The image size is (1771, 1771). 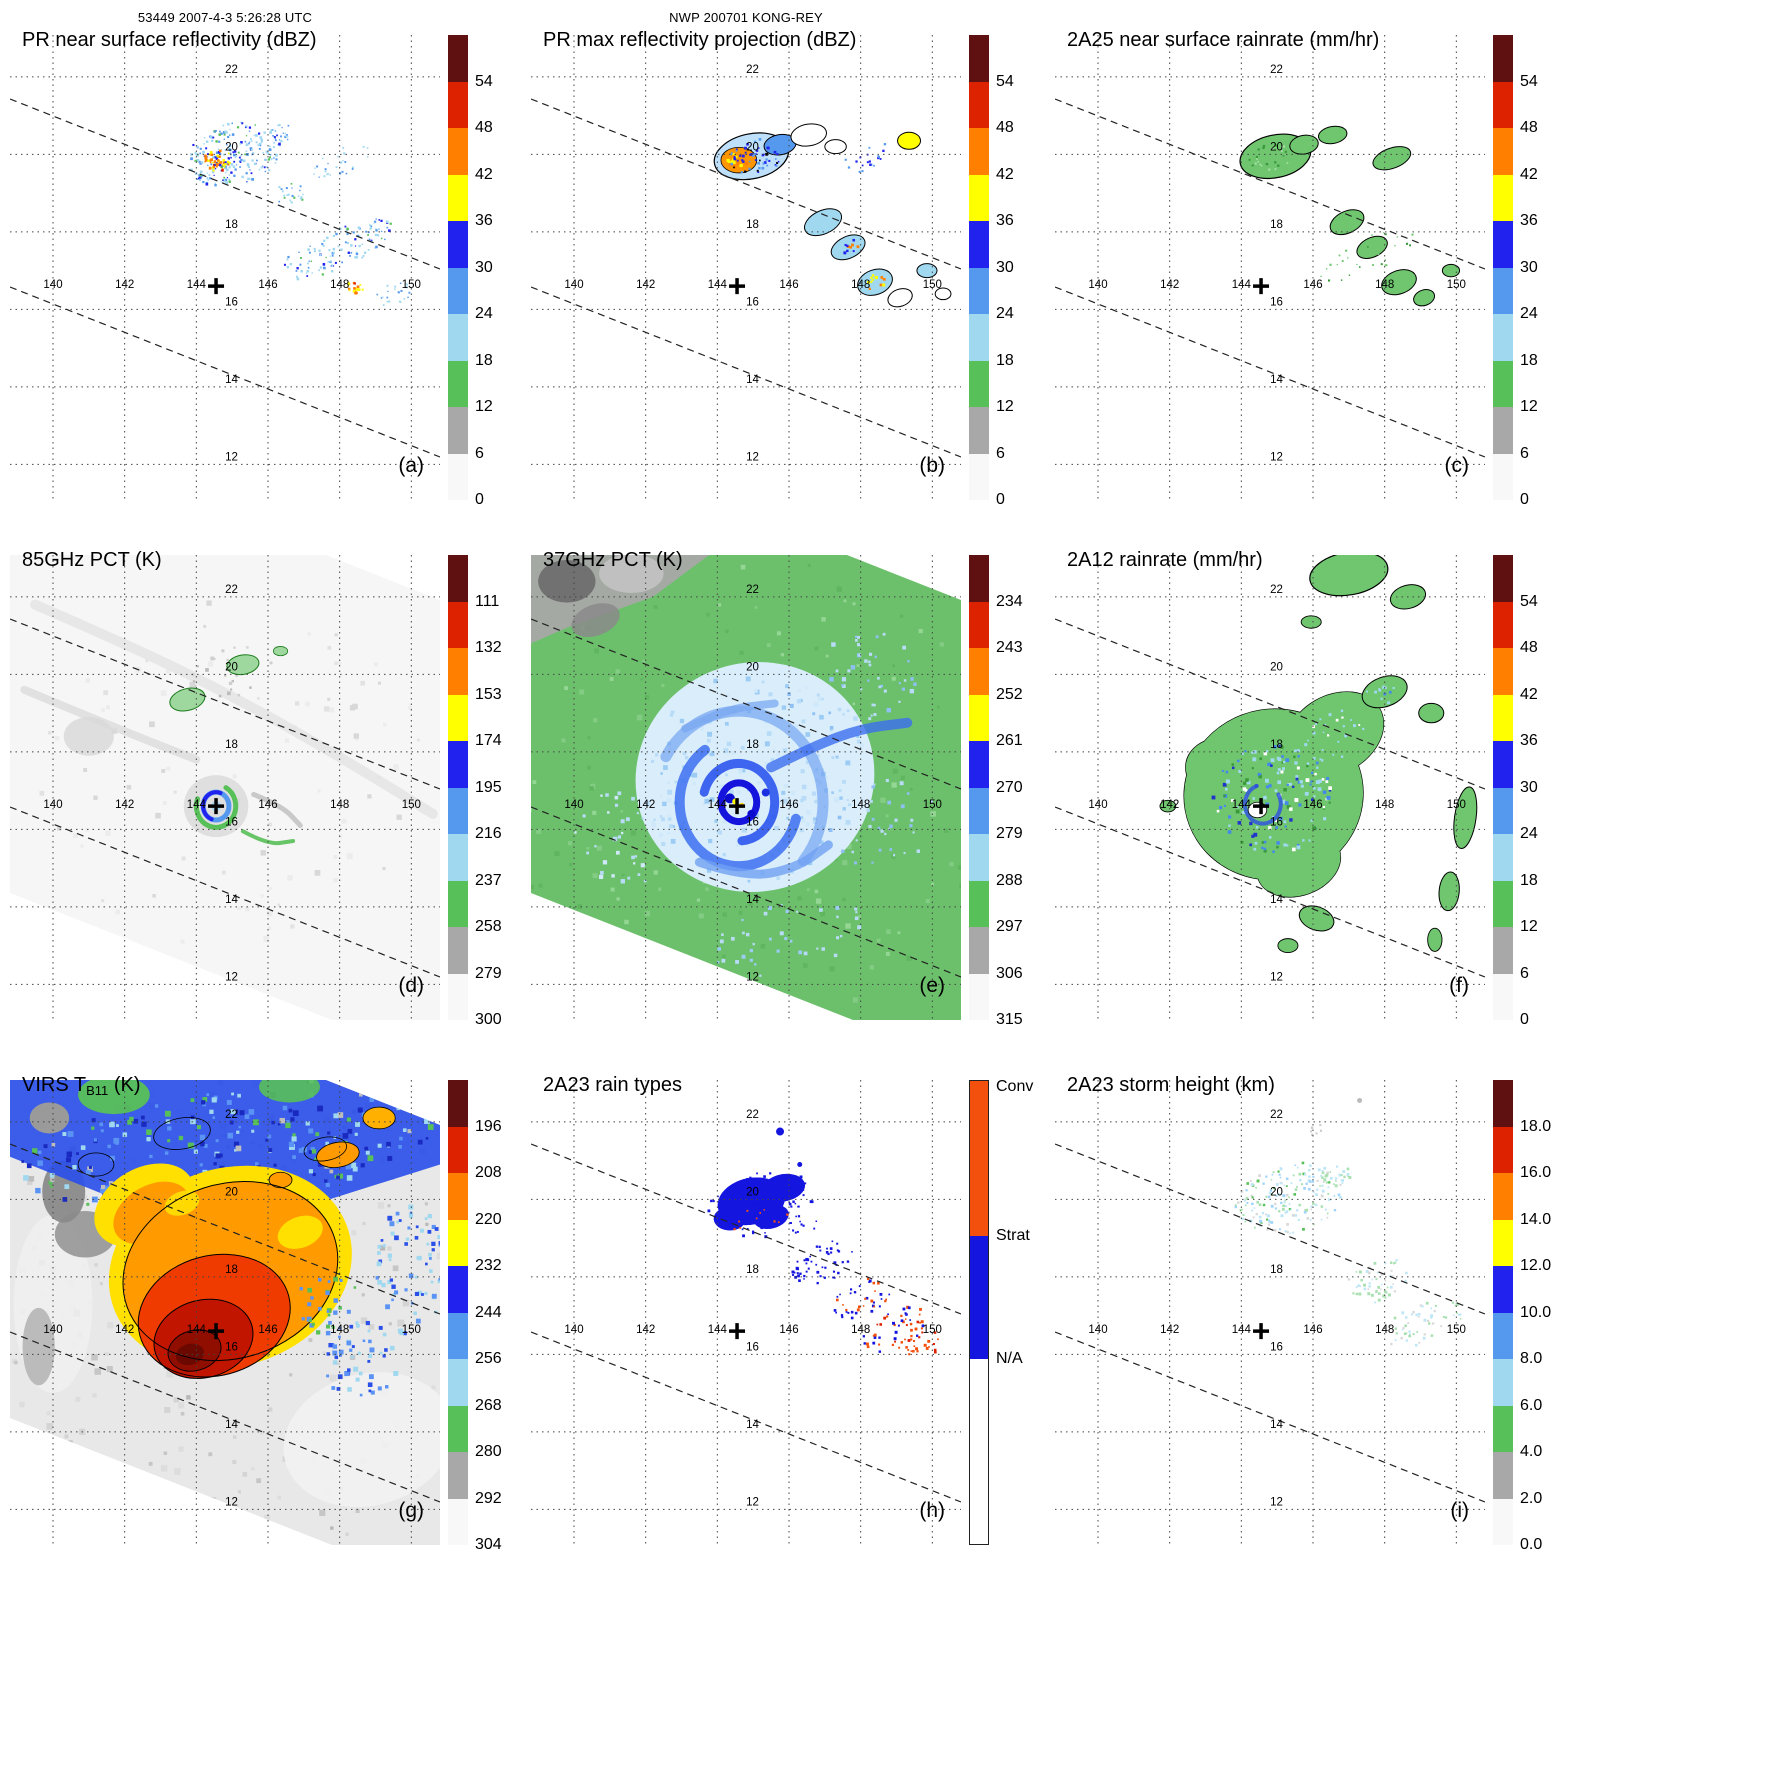 I want to click on svg-text: 22, so click(x=1276, y=590).